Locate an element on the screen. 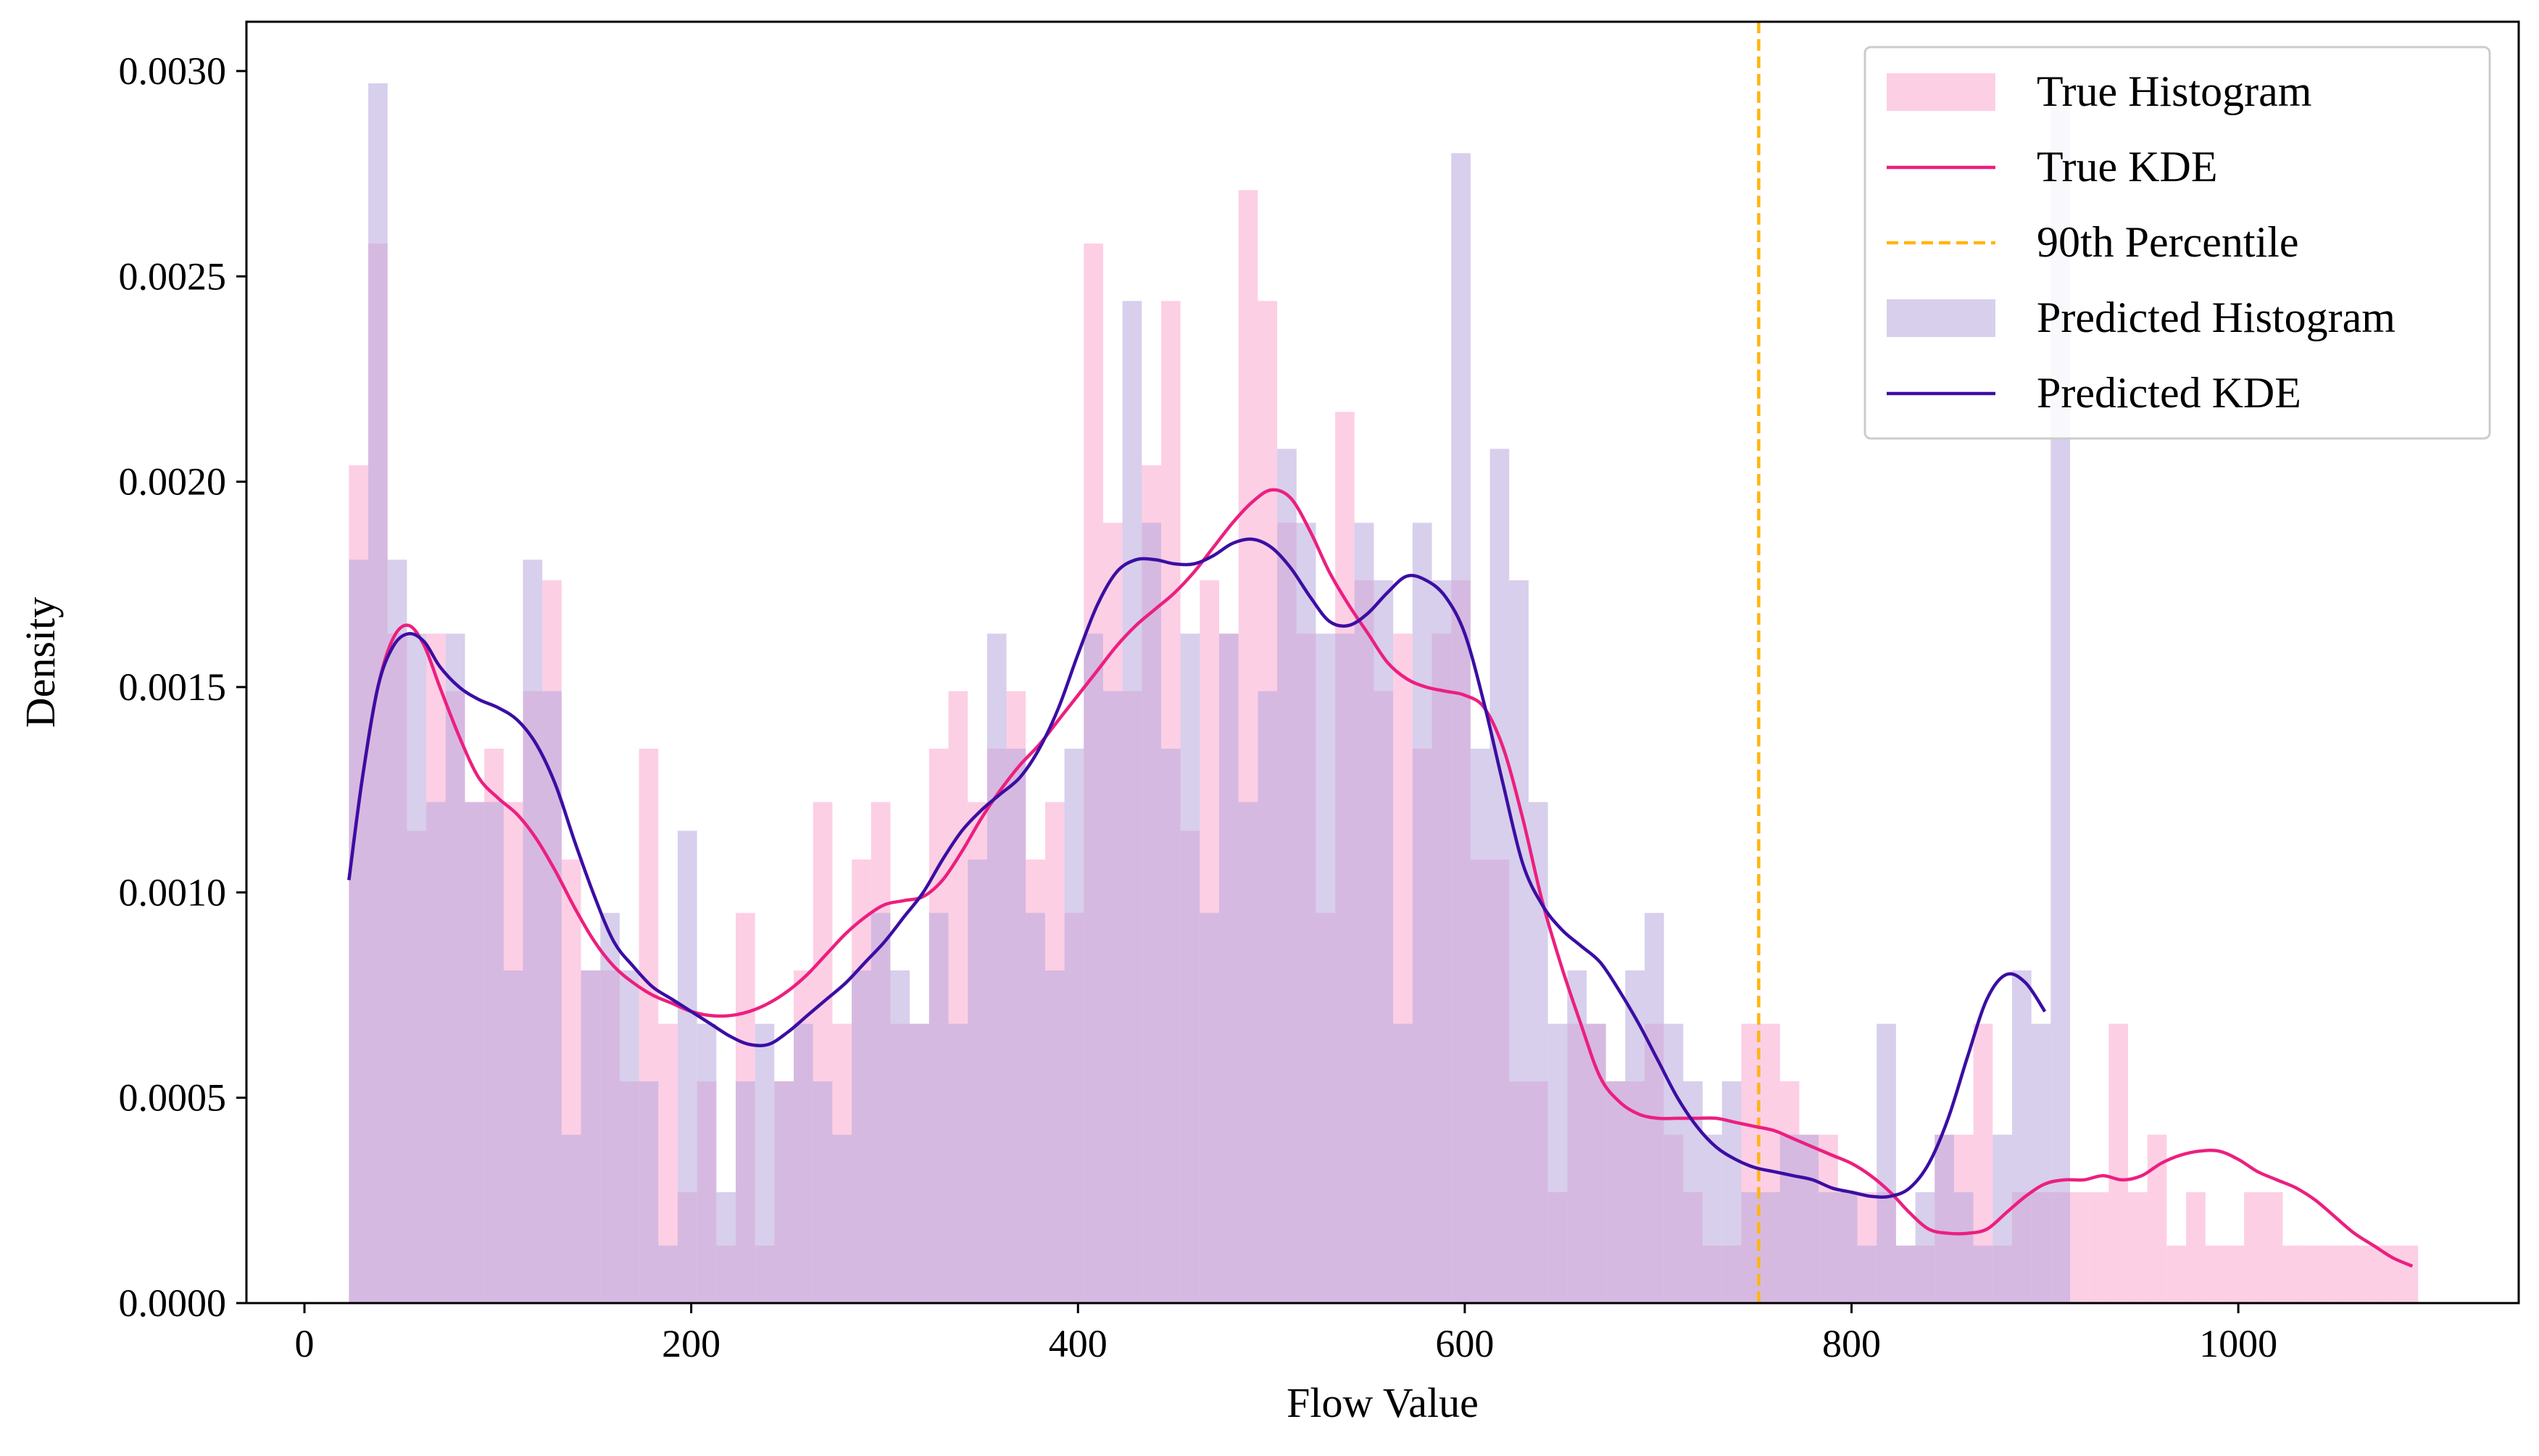  legend-label: 90th Percentile is located at coordinates (2168, 242).